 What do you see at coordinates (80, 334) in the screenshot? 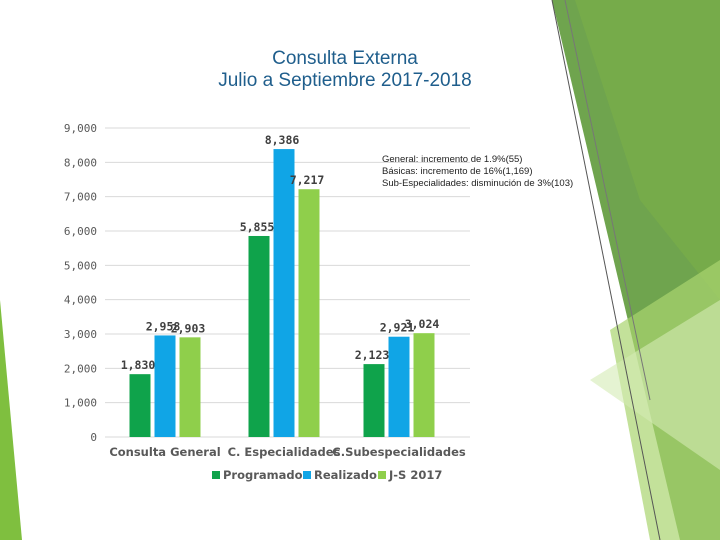
I see `y-tick-label: 3,000` at bounding box center [80, 334].